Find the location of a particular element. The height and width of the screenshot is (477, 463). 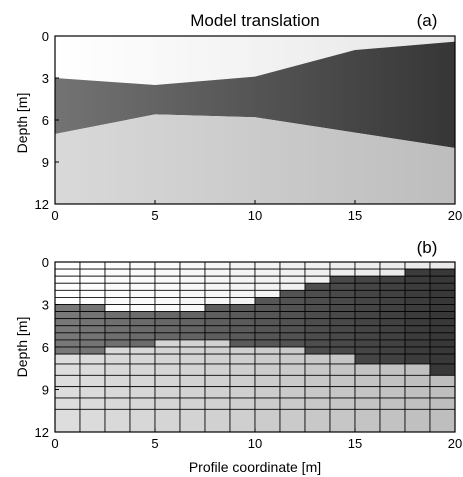

chart-a-ytick-label: 12 is located at coordinates (42, 204).